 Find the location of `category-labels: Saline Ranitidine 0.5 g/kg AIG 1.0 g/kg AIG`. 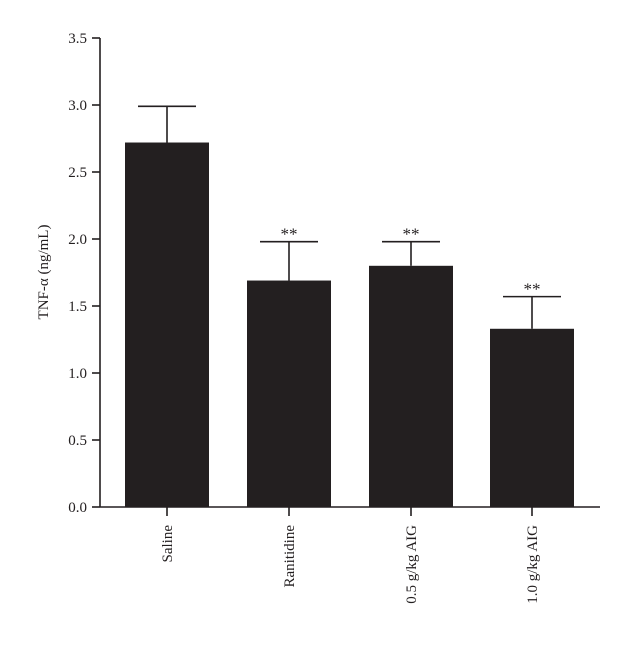

category-labels: Saline Ranitidine 0.5 g/kg AIG 1.0 g/kg AIG is located at coordinates (350, 564).